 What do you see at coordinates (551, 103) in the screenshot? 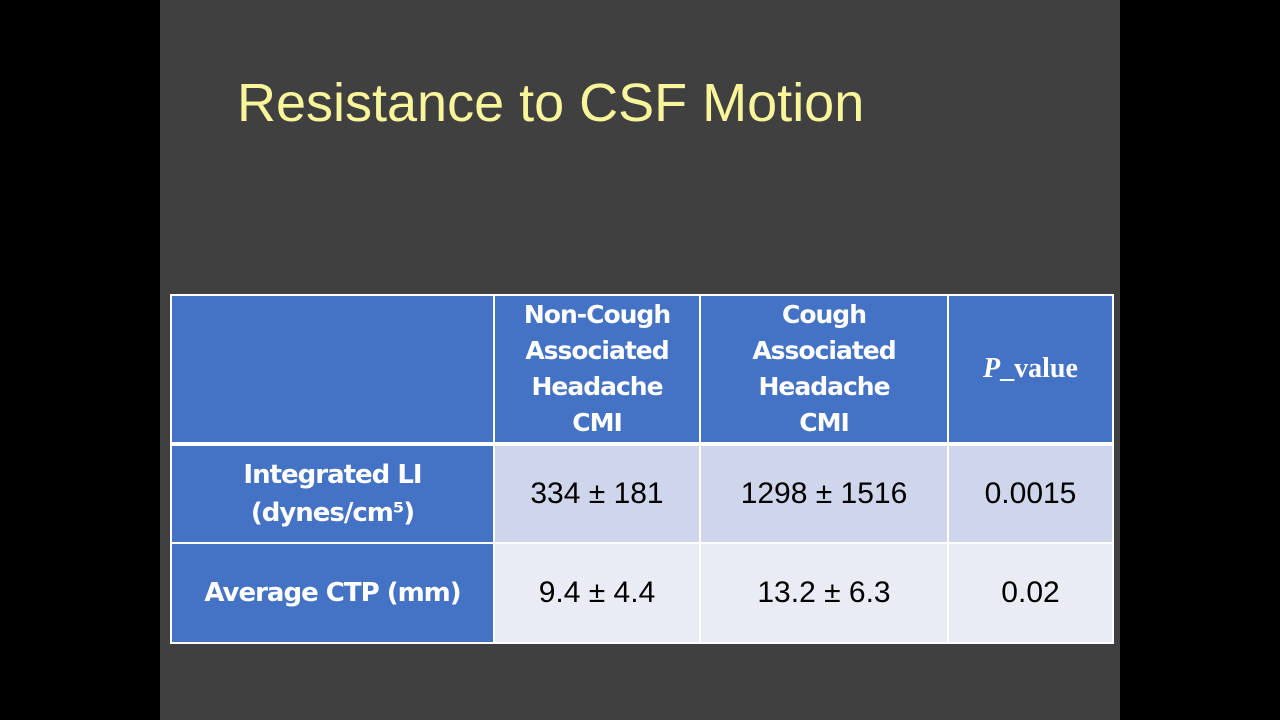
I see `slide-title: Resistance to CSF Motion` at bounding box center [551, 103].